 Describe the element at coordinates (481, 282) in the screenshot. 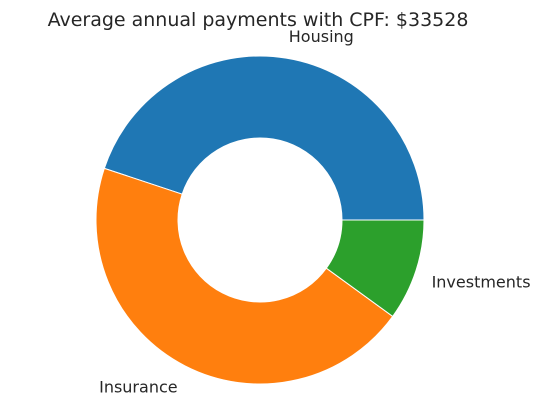

I see `slice-label-investments: Investments` at that location.